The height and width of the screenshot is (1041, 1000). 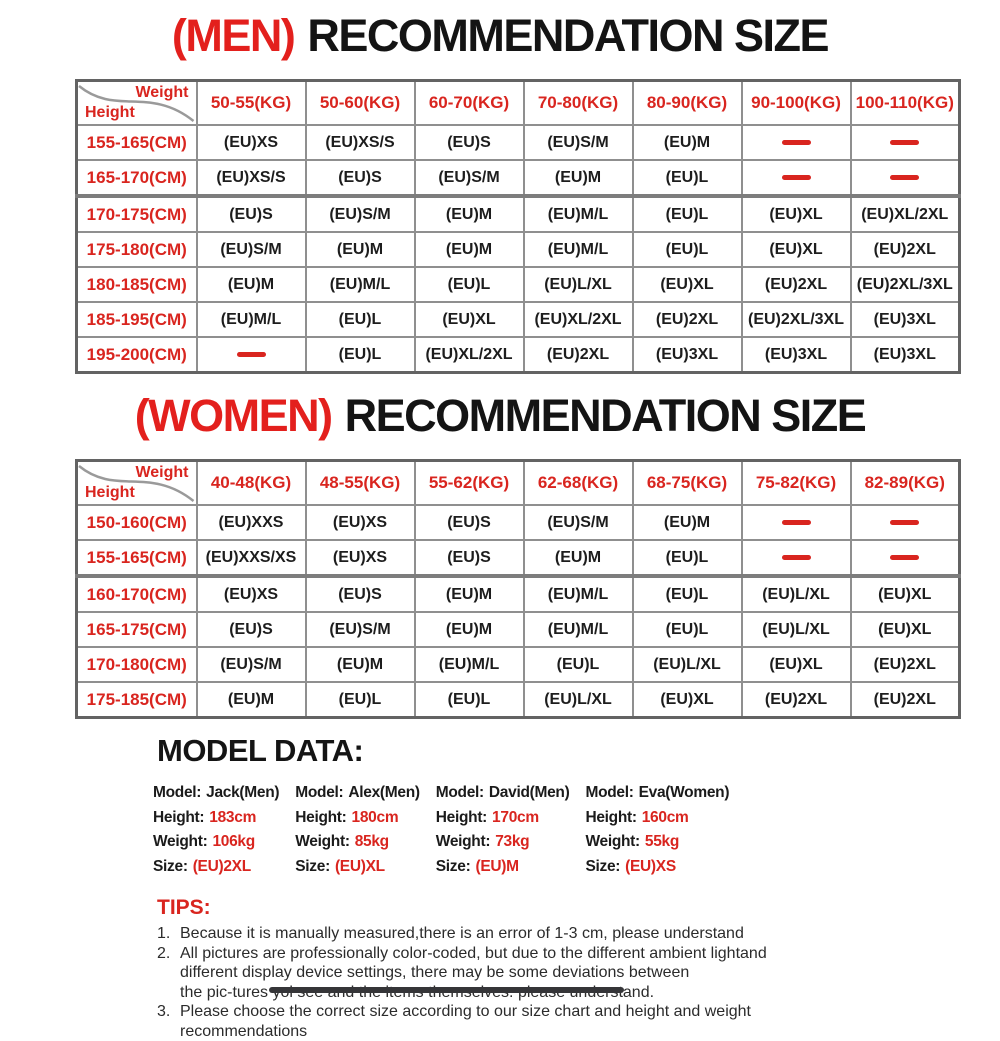 I want to click on weight-column-header: 50-55(KG), so click(x=251, y=103).